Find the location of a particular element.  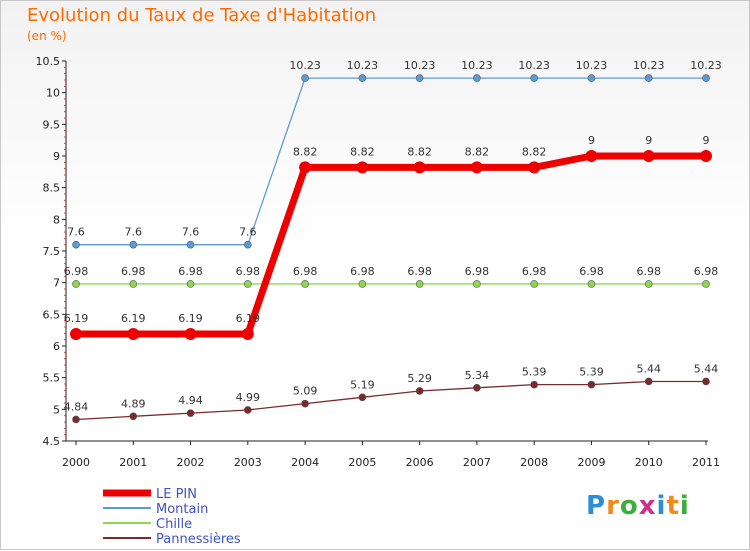

y-tick-label: 9 is located at coordinates (56, 156).